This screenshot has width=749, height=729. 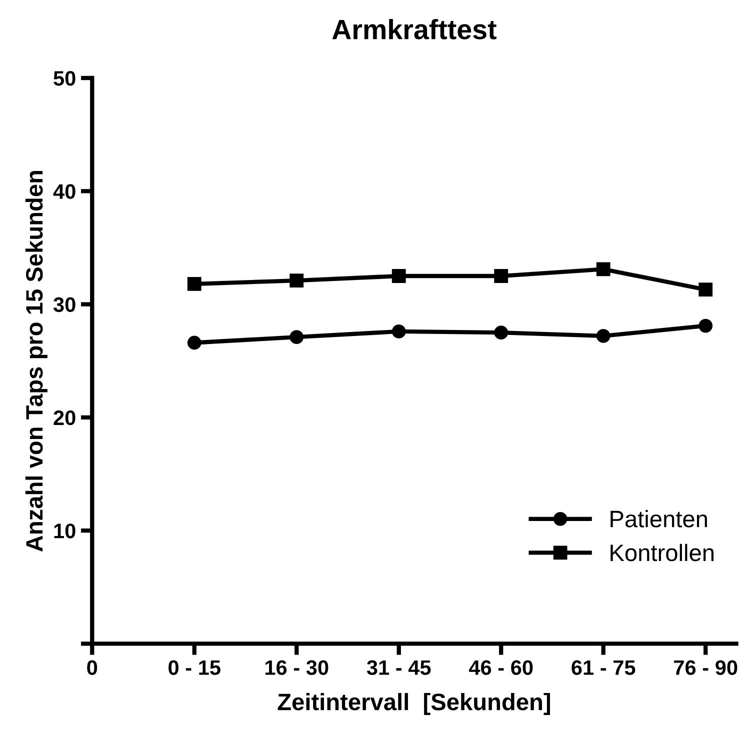 I want to click on x-tick-label: 31 - 45, so click(x=398, y=668).